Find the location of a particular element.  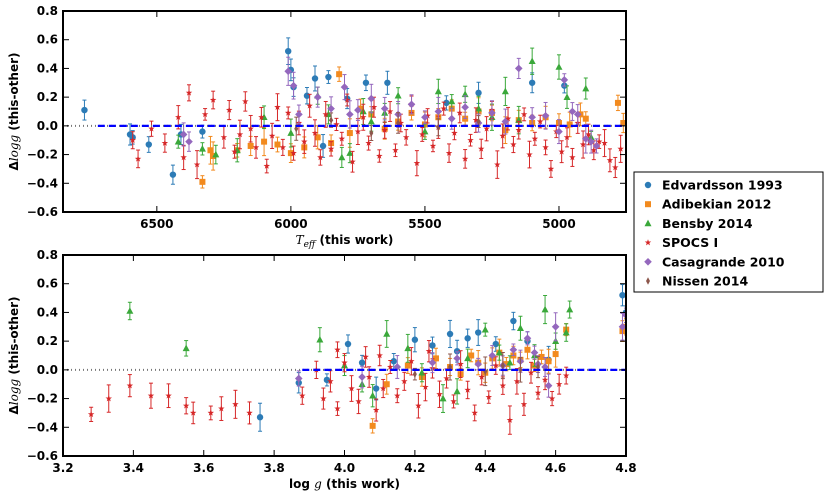

top-series-spocs-i is located at coordinates (376, 132).